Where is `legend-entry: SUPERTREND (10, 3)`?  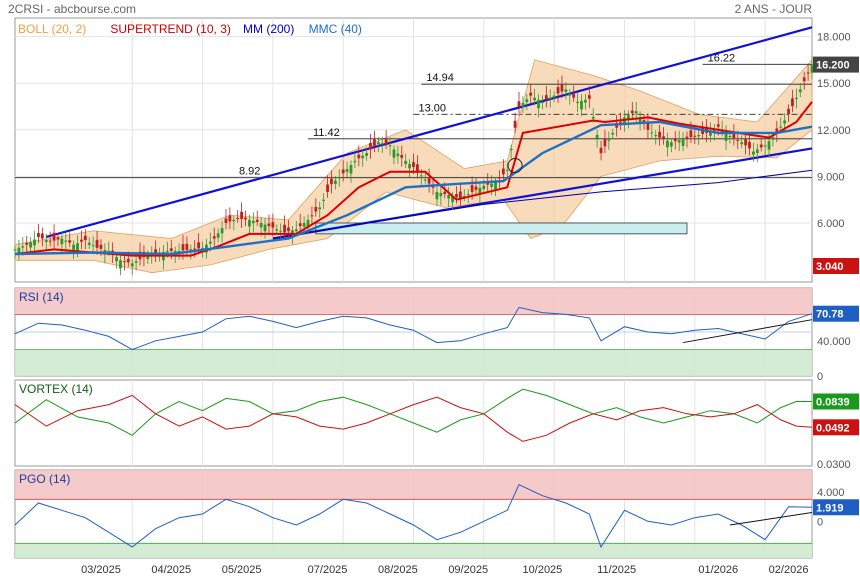
legend-entry: SUPERTREND (10, 3) is located at coordinates (170, 29).